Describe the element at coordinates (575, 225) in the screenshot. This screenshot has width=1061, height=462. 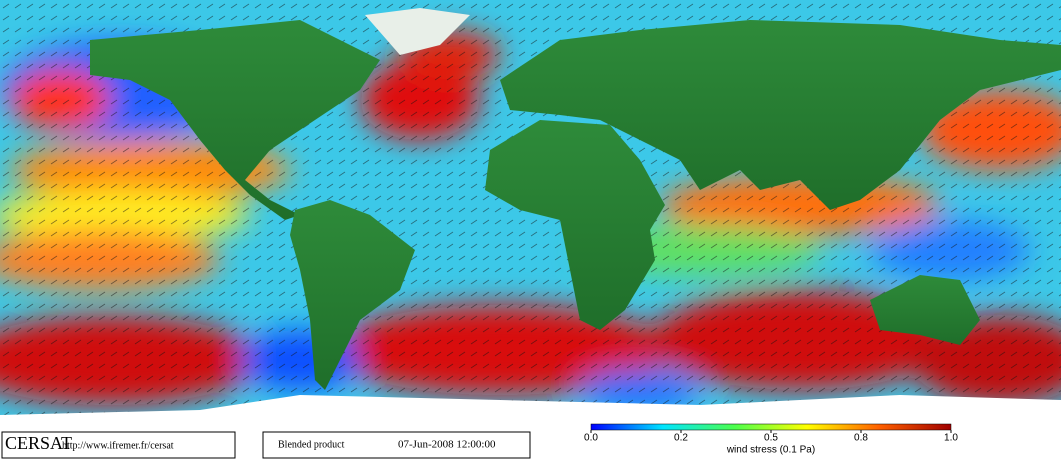
I see `africa` at that location.